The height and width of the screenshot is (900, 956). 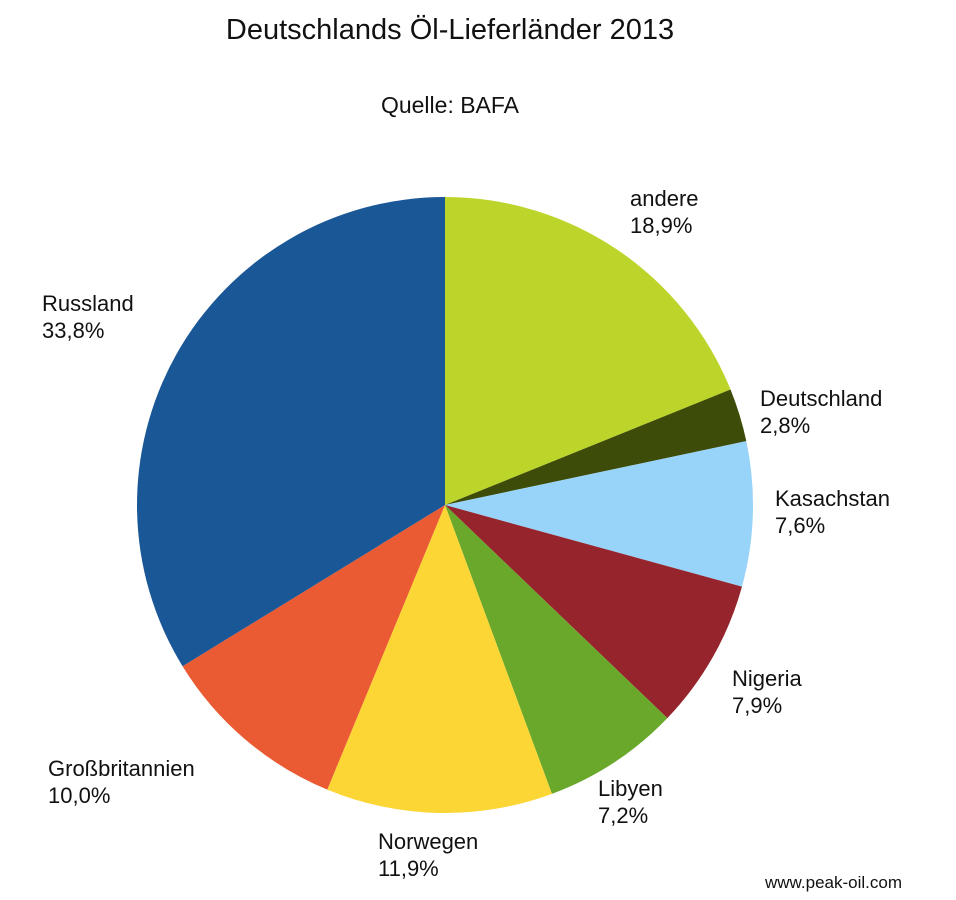 What do you see at coordinates (767, 678) in the screenshot?
I see `slice-label-name: Nigeria` at bounding box center [767, 678].